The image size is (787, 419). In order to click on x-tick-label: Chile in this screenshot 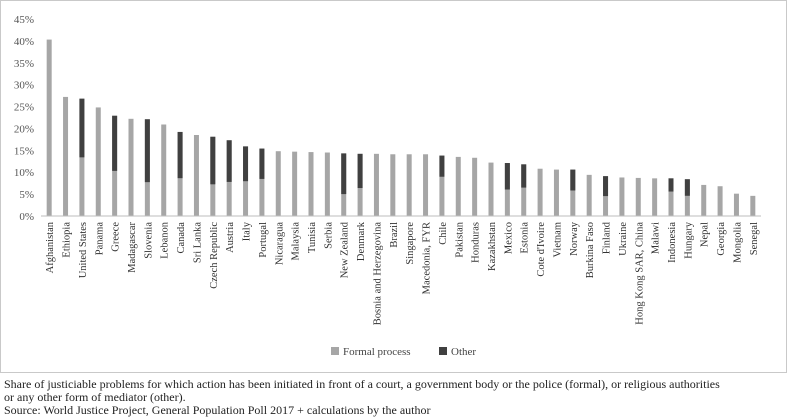, I will do `click(443, 233)`.